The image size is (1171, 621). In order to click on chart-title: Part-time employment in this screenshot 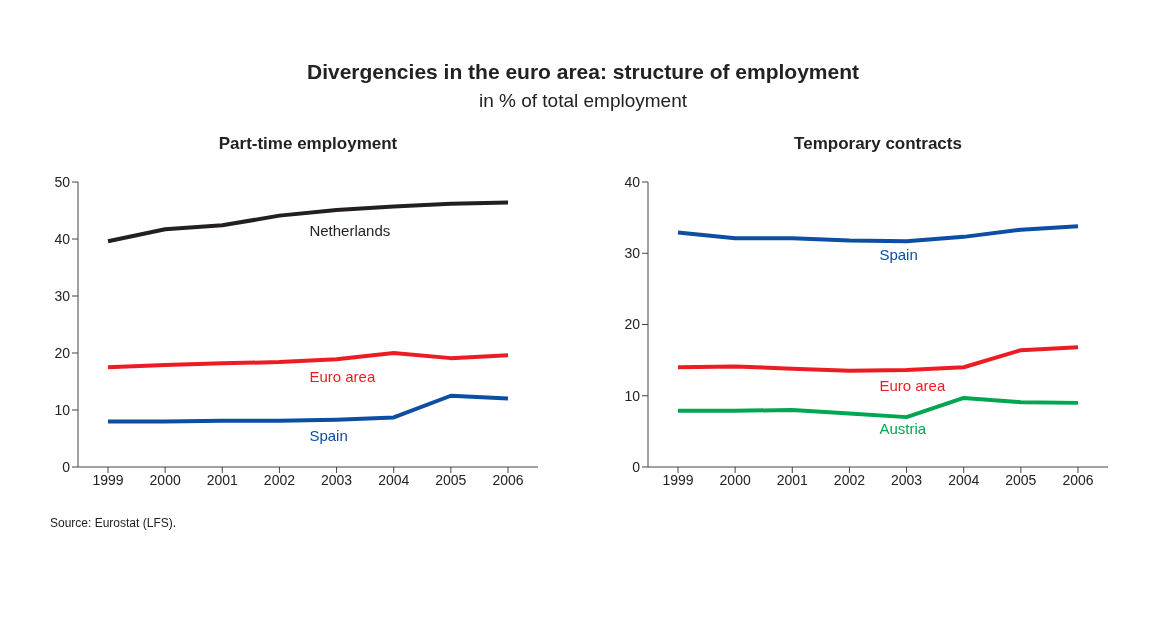, I will do `click(308, 144)`.